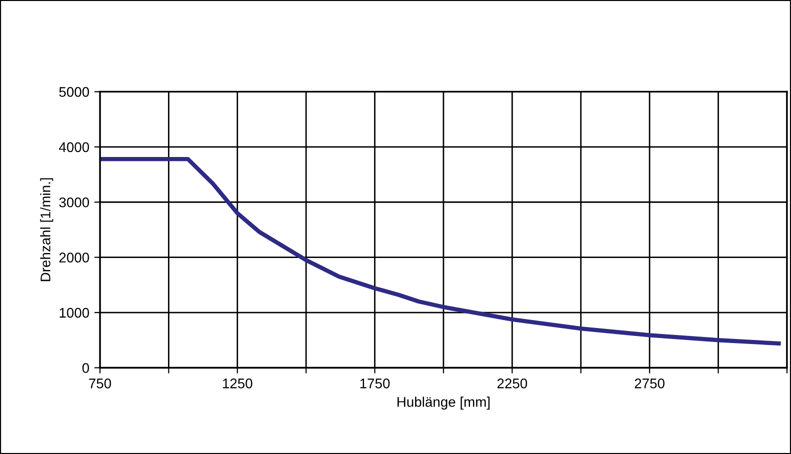  Describe the element at coordinates (74, 147) in the screenshot. I see `y-tick-label: 4000` at that location.